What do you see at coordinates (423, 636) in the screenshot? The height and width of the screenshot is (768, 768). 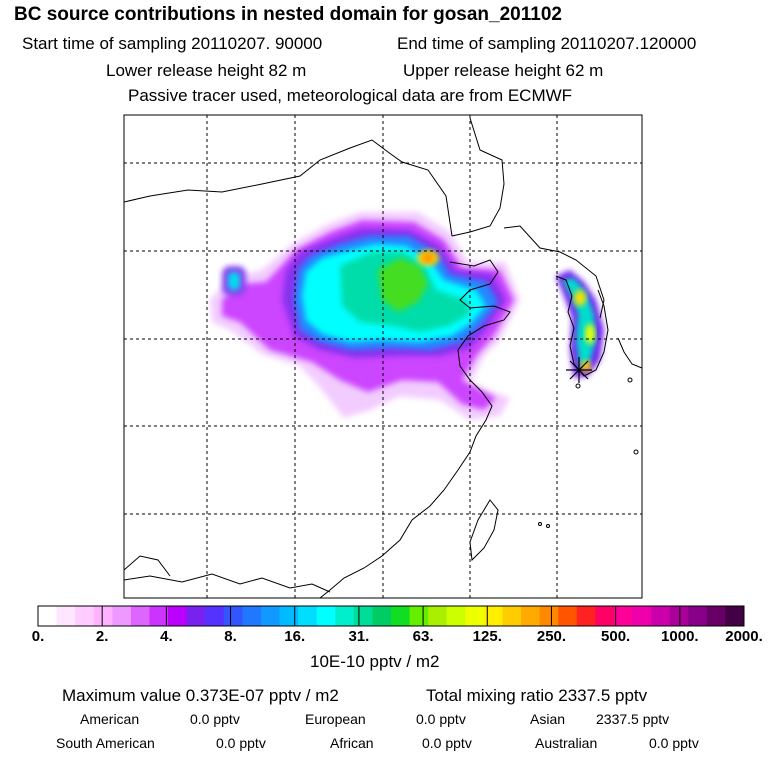 I see `colorbar-tick-label: 63.` at bounding box center [423, 636].